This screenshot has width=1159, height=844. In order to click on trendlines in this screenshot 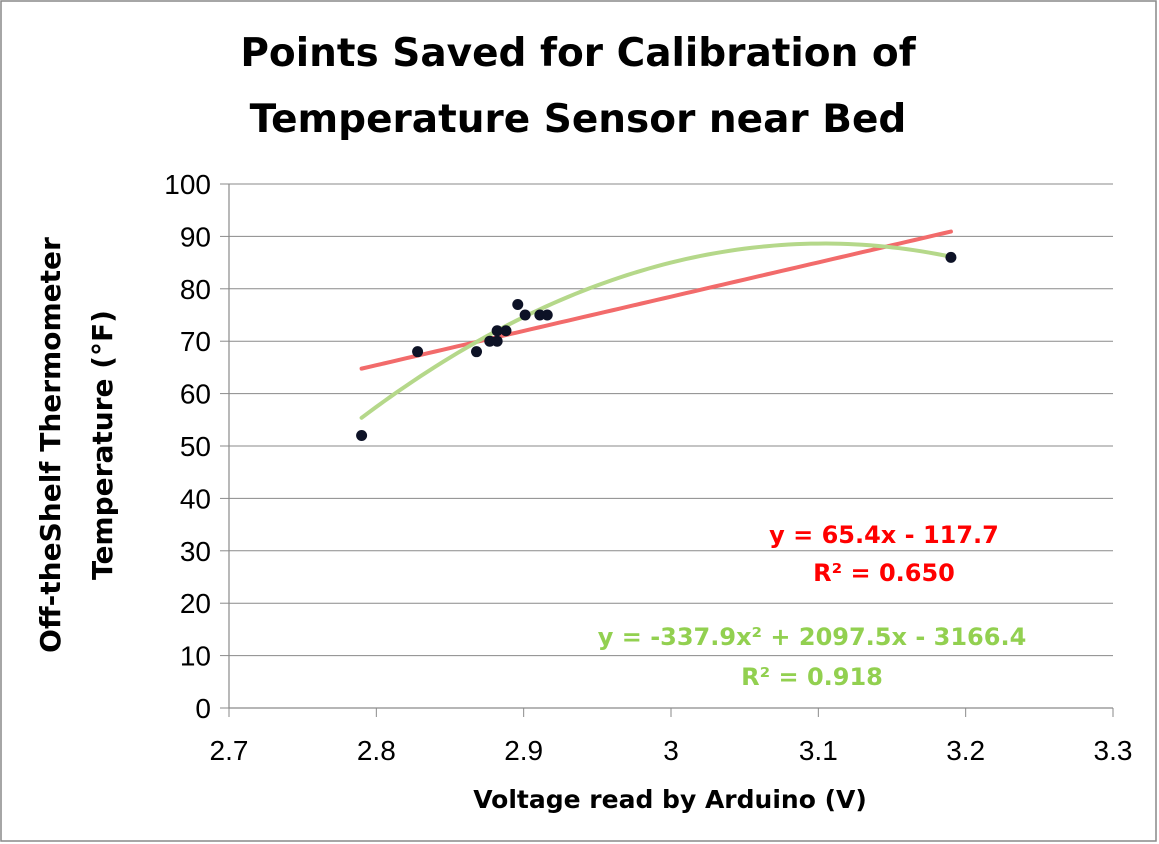, I will do `click(656, 324)`.